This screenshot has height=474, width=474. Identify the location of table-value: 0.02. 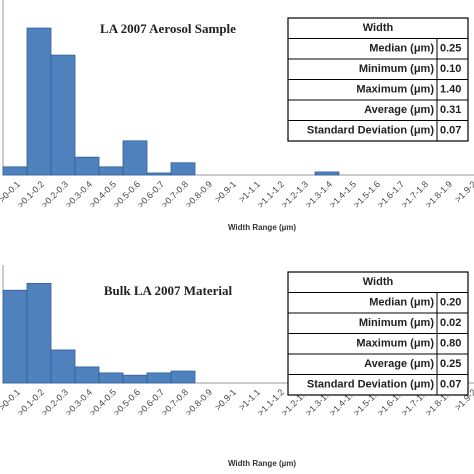
(450, 323).